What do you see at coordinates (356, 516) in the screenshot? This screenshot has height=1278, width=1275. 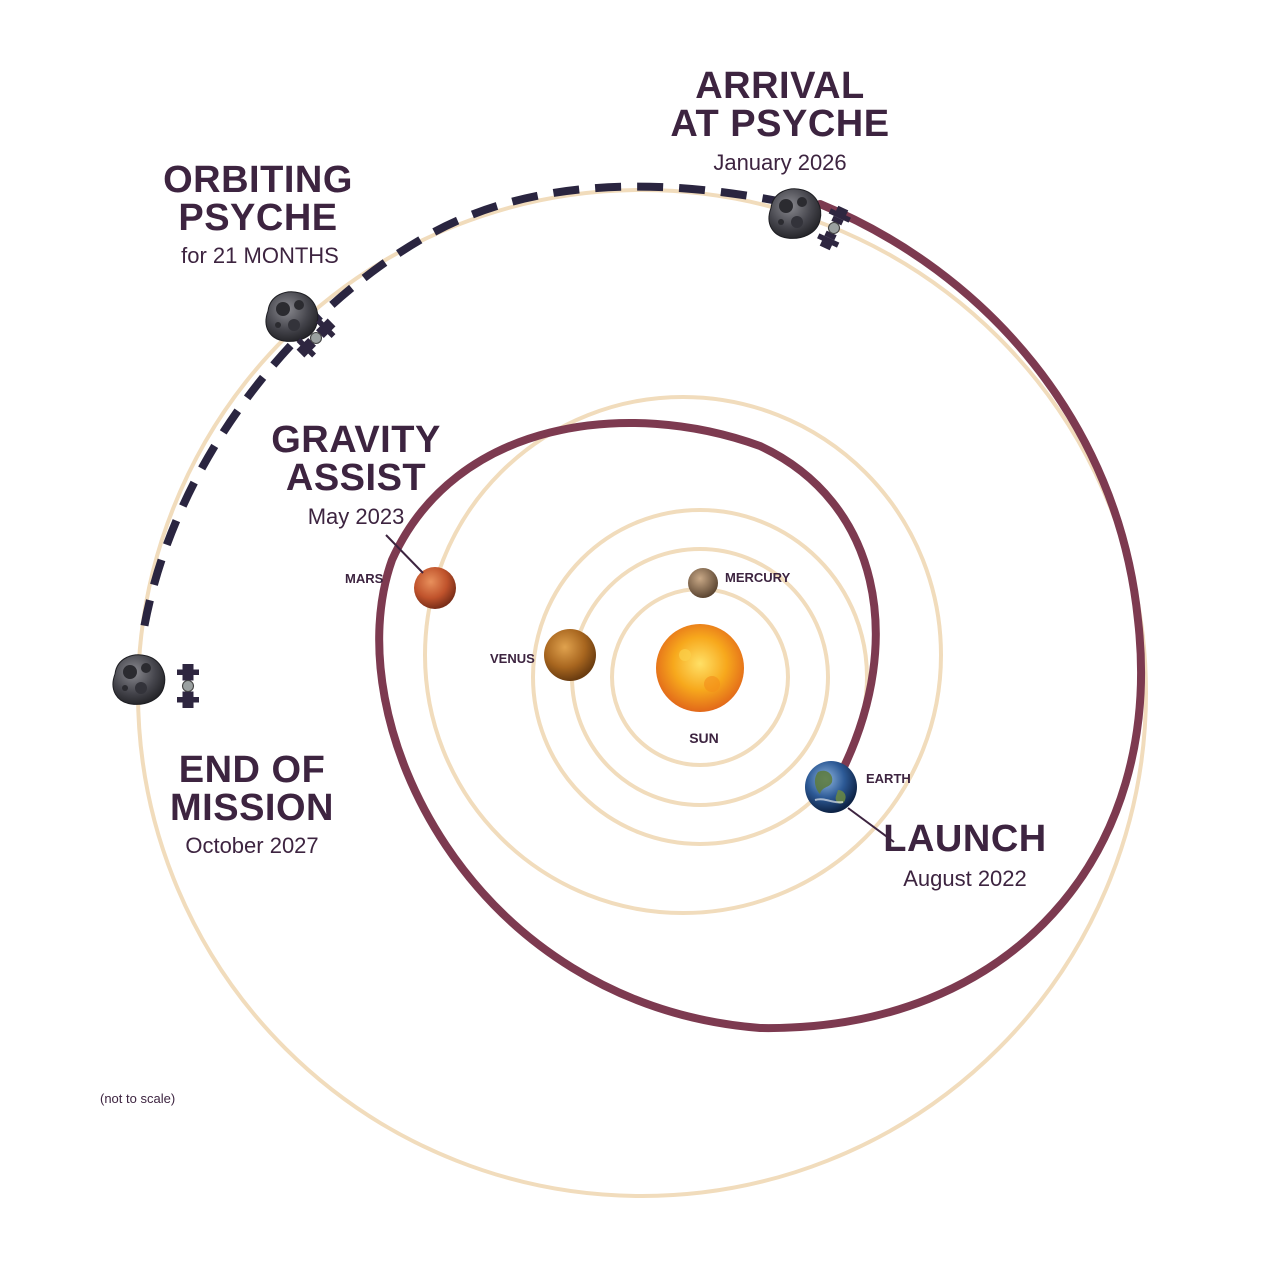 I see `svg-text: May 2023` at bounding box center [356, 516].